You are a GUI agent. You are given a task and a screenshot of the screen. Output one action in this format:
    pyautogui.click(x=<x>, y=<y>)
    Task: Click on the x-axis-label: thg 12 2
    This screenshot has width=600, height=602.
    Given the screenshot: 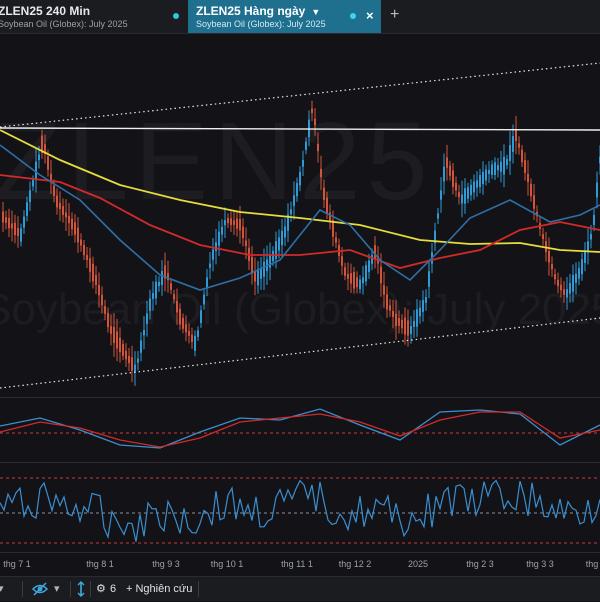 What is the action you would take?
    pyautogui.click(x=355, y=564)
    